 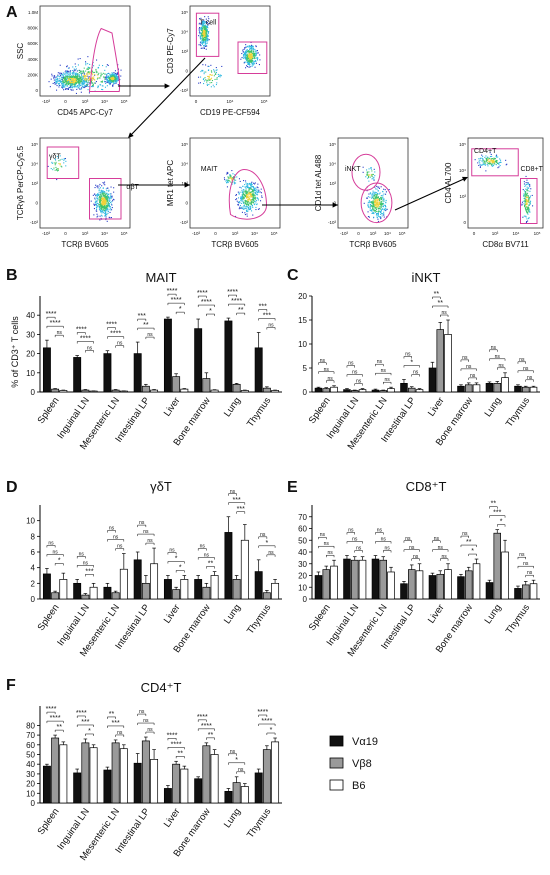 I want to click on flow-y-tick: 10⁵, so click(x=462, y=144).